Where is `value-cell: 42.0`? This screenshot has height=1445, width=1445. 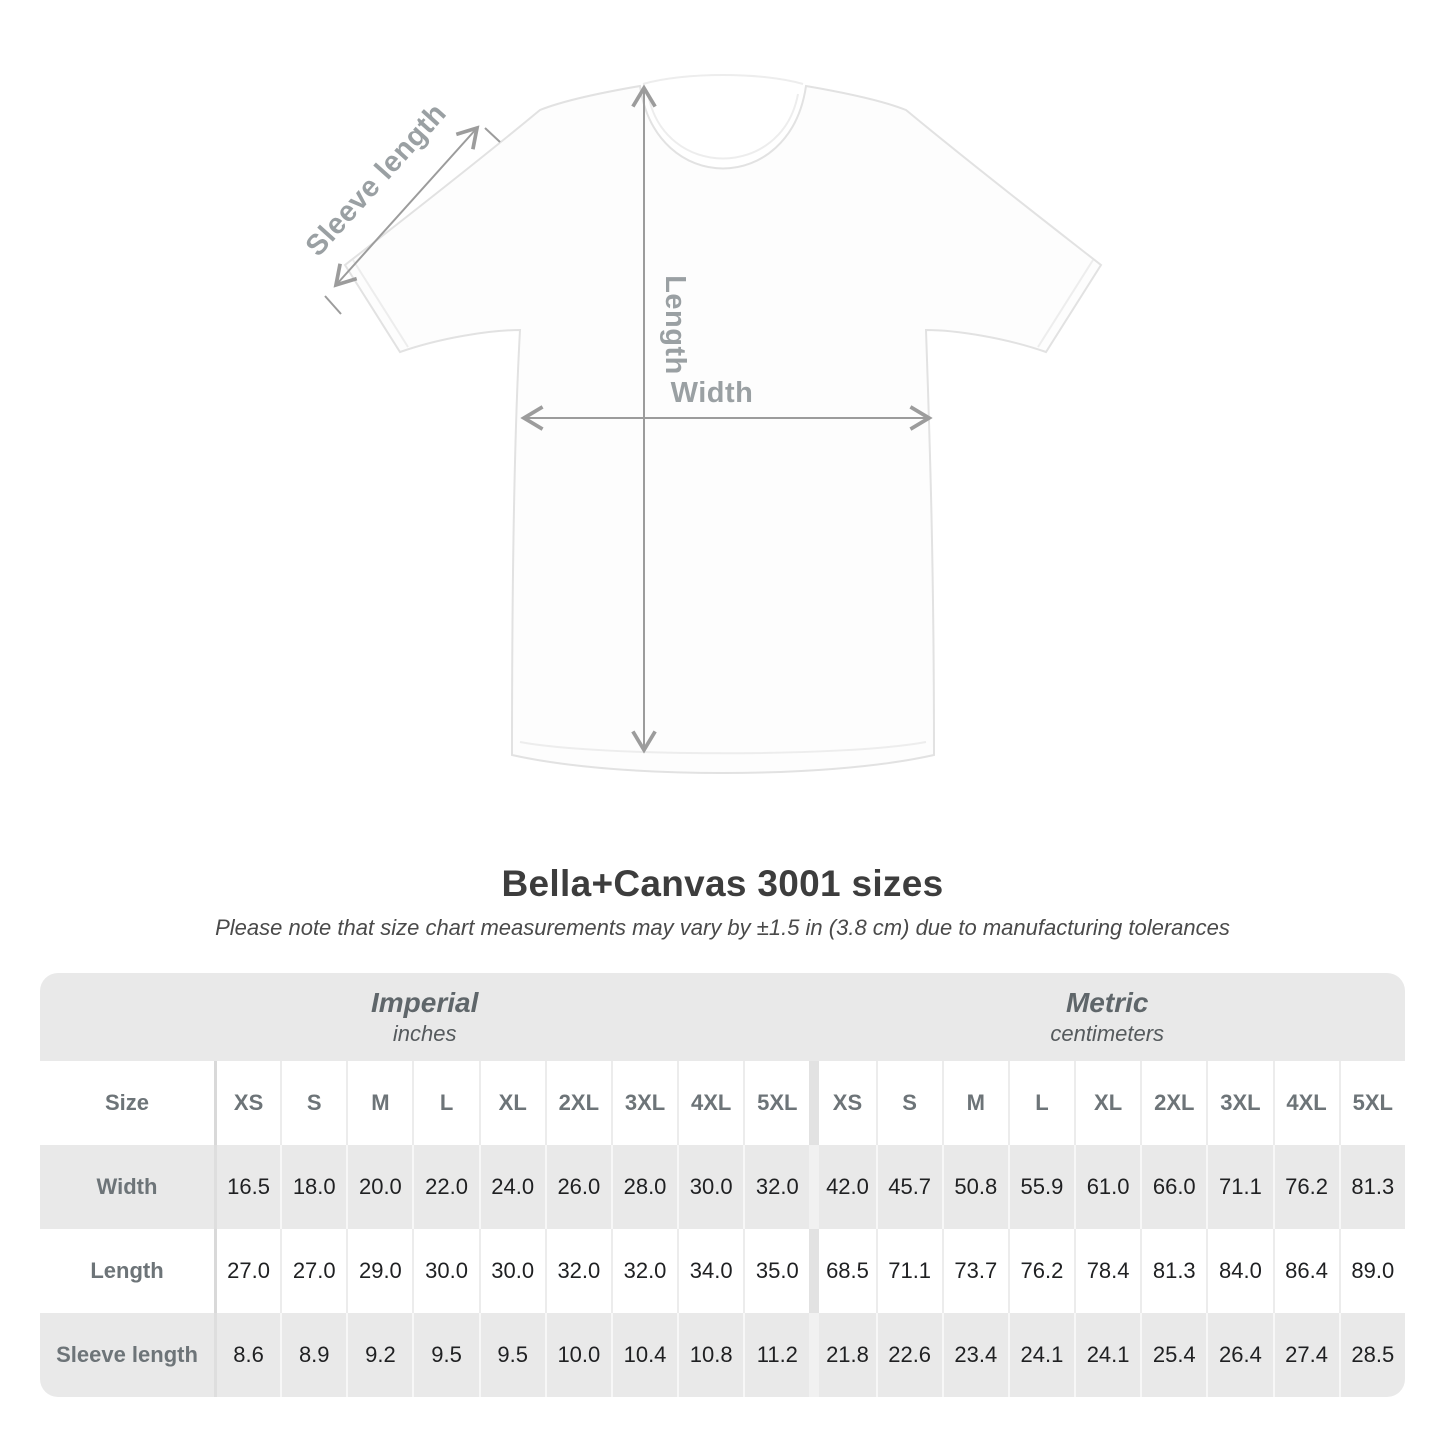
value-cell: 42.0 is located at coordinates (842, 1187).